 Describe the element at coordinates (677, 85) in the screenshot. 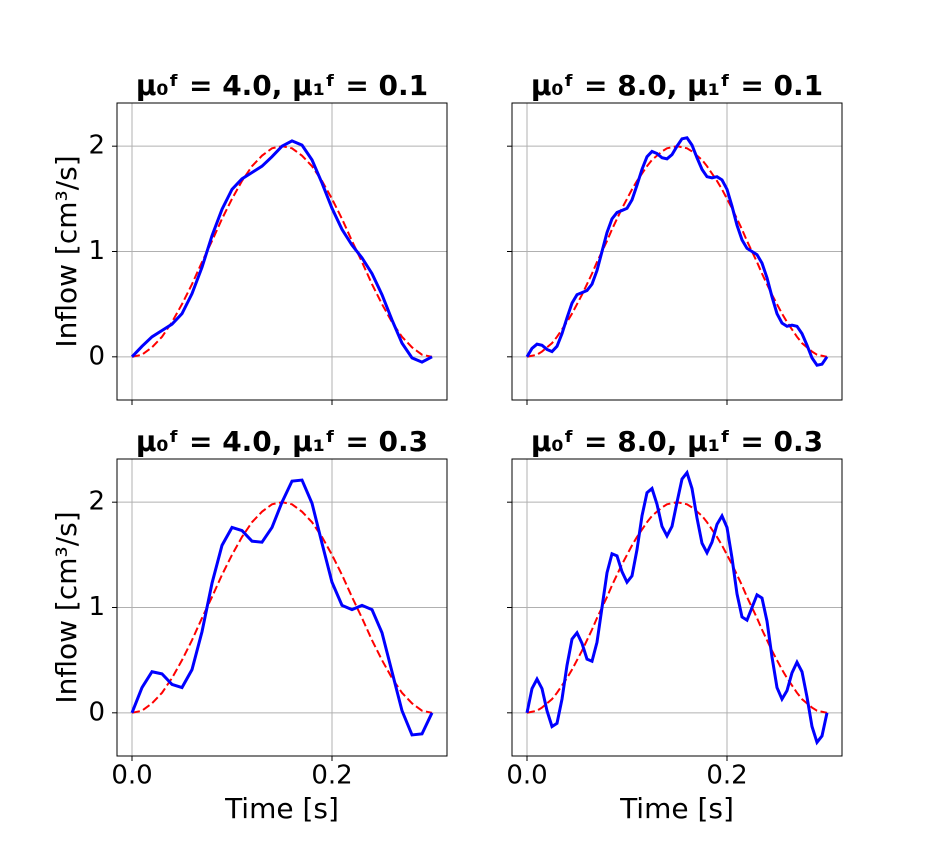

I see `subplot-title: μ₀ᶠ = 8.0, μ₁ᶠ = 0.1` at that location.